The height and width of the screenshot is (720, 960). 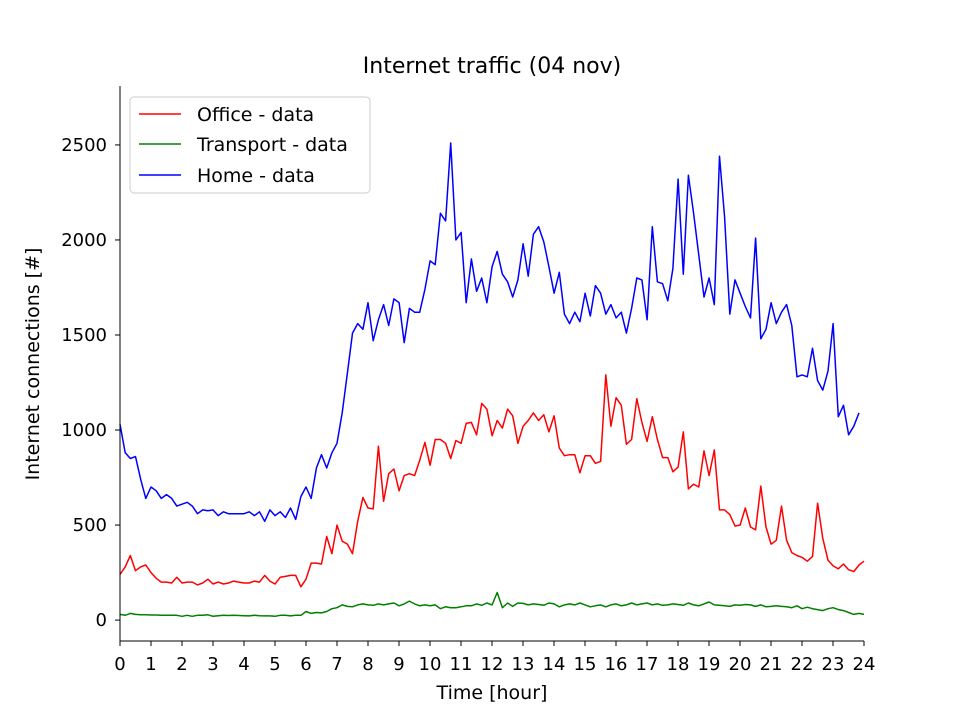 I want to click on x-ticks: 0 1 2 3 4 5 6 7 8 9 10 11 12 13 14 15 16 17 18 19 20 21 22 23 24, so click(x=494, y=658).